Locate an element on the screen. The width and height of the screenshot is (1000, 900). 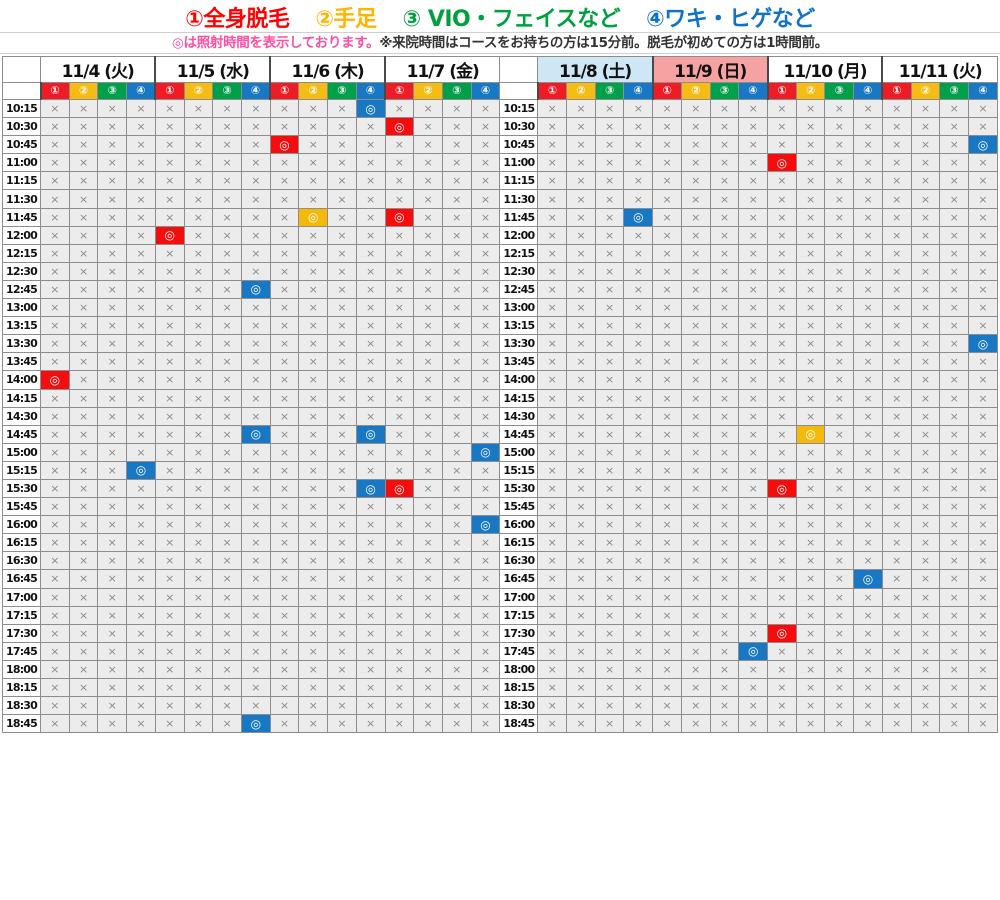
slot-11-6-course1-1815: × is located at coordinates (284, 687).